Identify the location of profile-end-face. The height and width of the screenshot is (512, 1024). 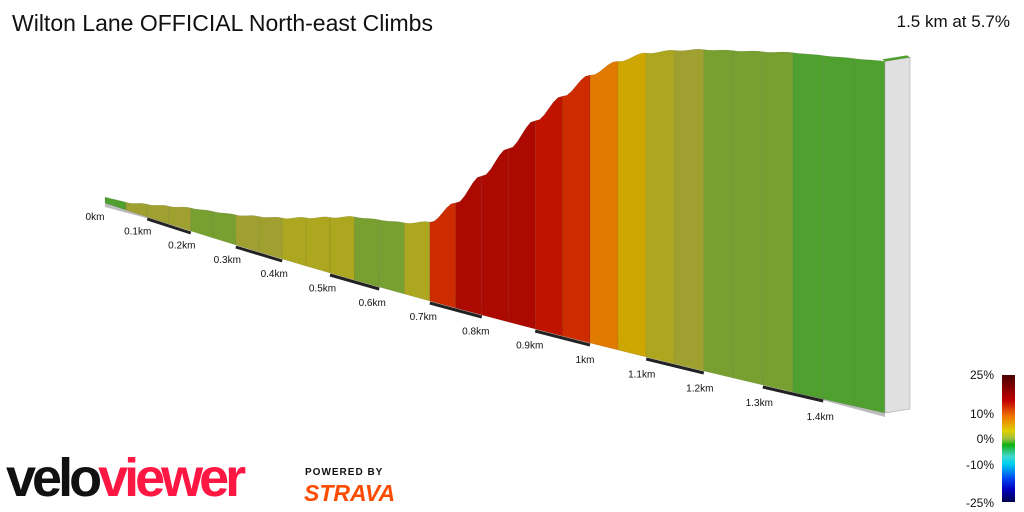
(897, 235).